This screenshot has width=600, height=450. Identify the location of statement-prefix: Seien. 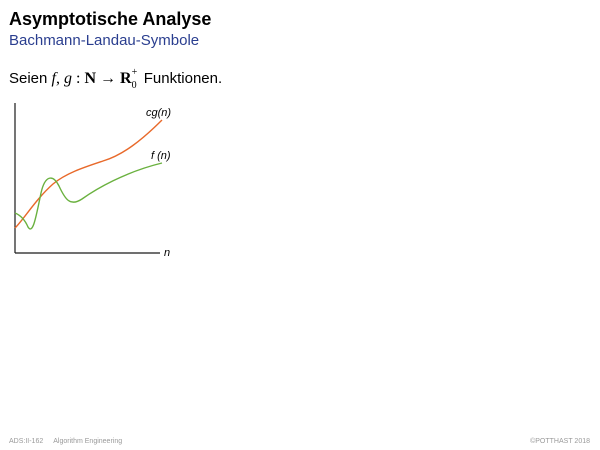
(28, 78).